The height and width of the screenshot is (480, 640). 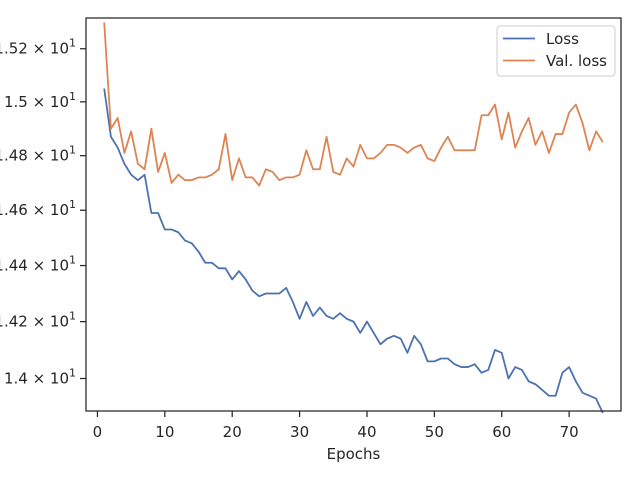 I want to click on y-tick-label: 1.4 × 10¹, so click(x=40, y=377).